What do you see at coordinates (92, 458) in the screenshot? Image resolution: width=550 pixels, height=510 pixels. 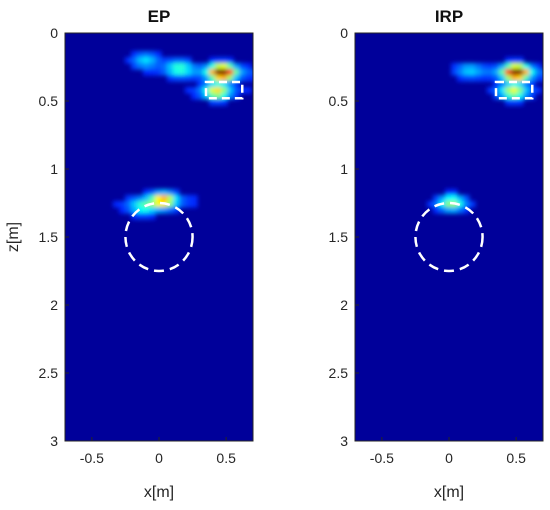 I see `x-tick-label: -0.5` at bounding box center [92, 458].